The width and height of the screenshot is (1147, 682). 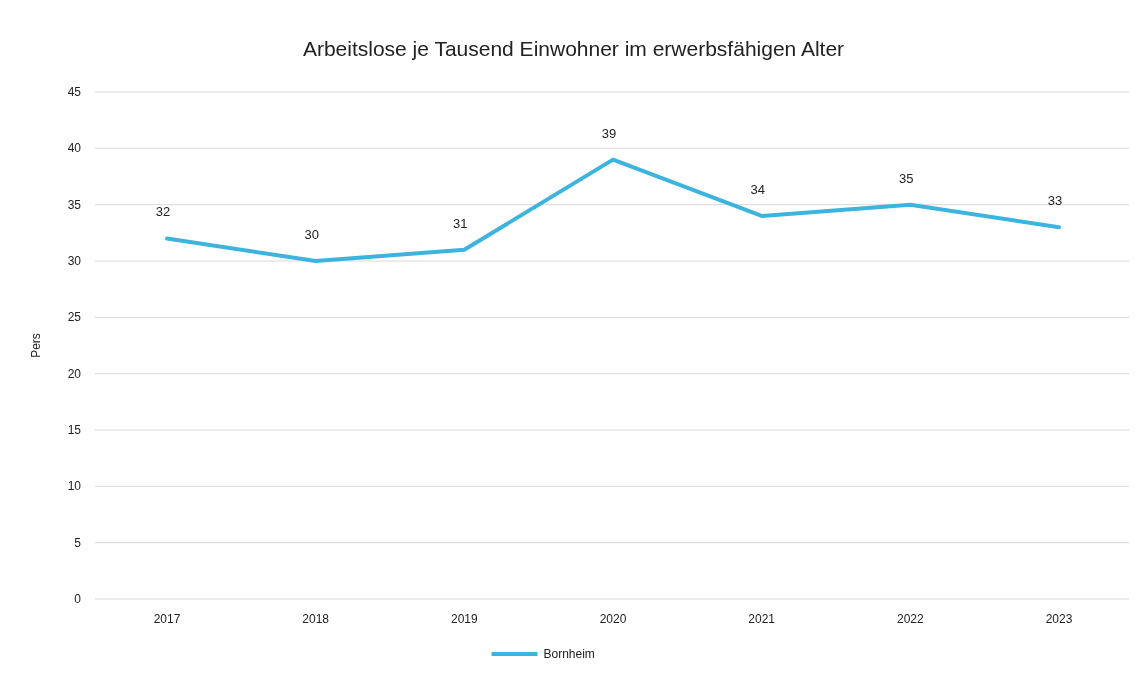 What do you see at coordinates (613, 619) in the screenshot?
I see `x-tick-label: 2020` at bounding box center [613, 619].